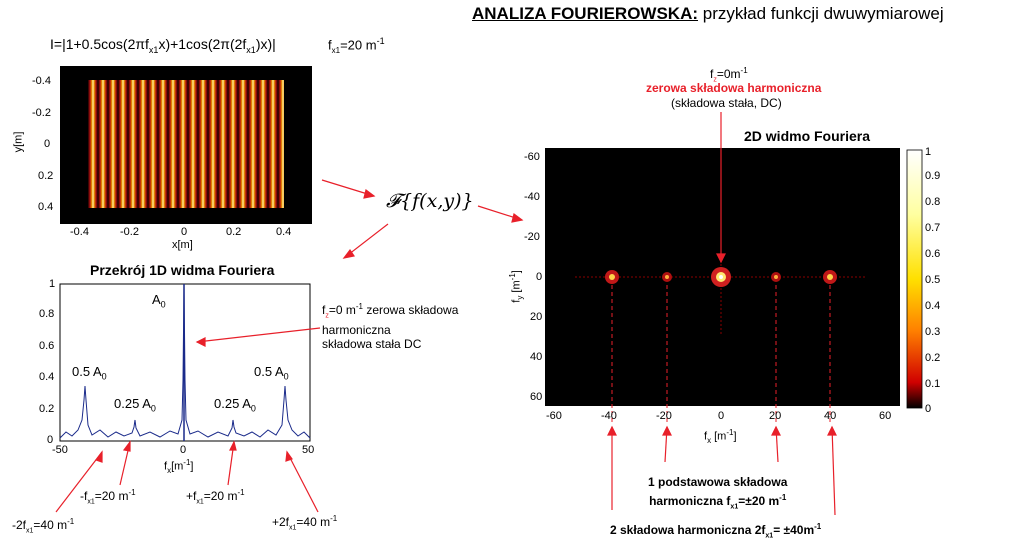  I want to click on note-second-harmonic: 2 składowa harmoniczna 2fx1= ±40m-1, so click(716, 531).